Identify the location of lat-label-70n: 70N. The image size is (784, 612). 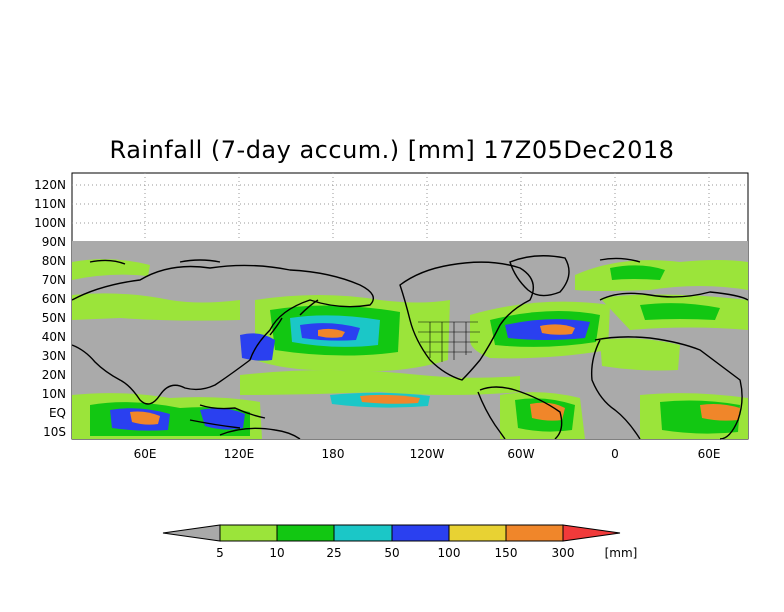
(53, 280).